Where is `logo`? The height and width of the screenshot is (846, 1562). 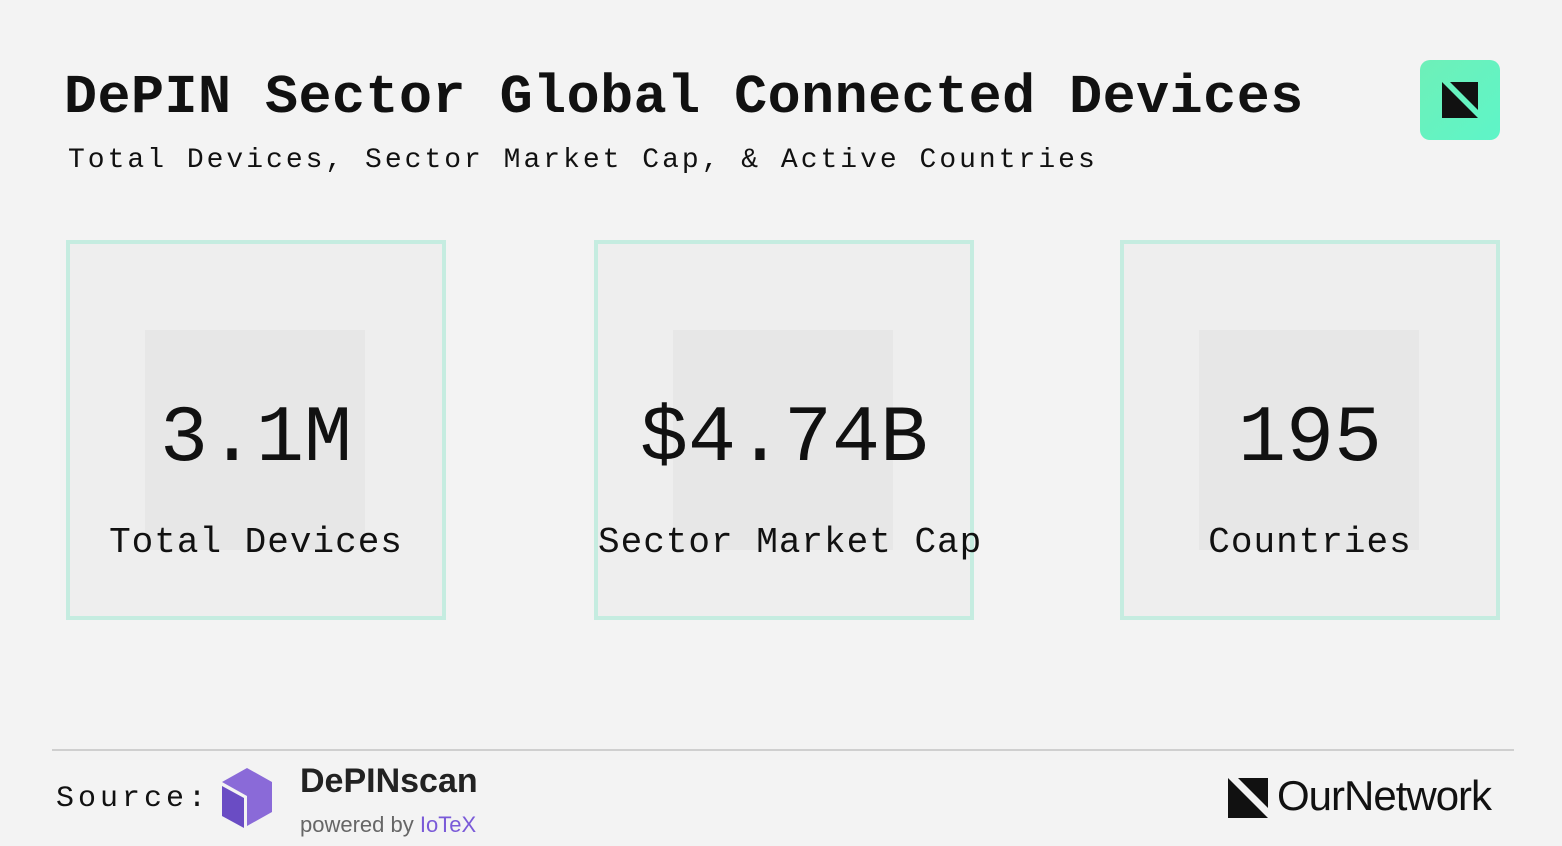
logo is located at coordinates (1460, 100).